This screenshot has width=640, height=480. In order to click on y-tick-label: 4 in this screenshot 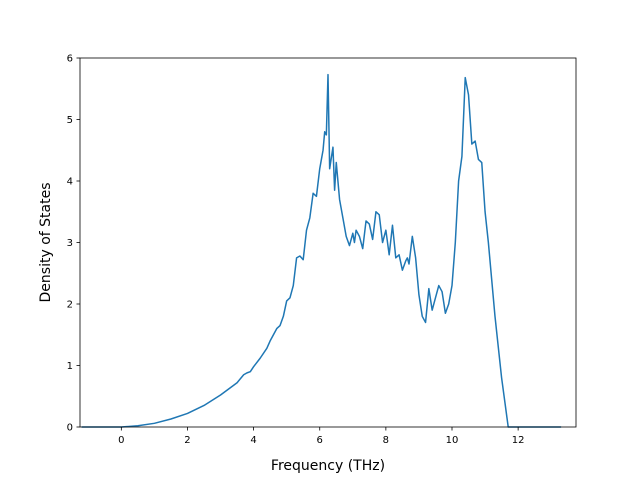, I will do `click(70, 182)`.